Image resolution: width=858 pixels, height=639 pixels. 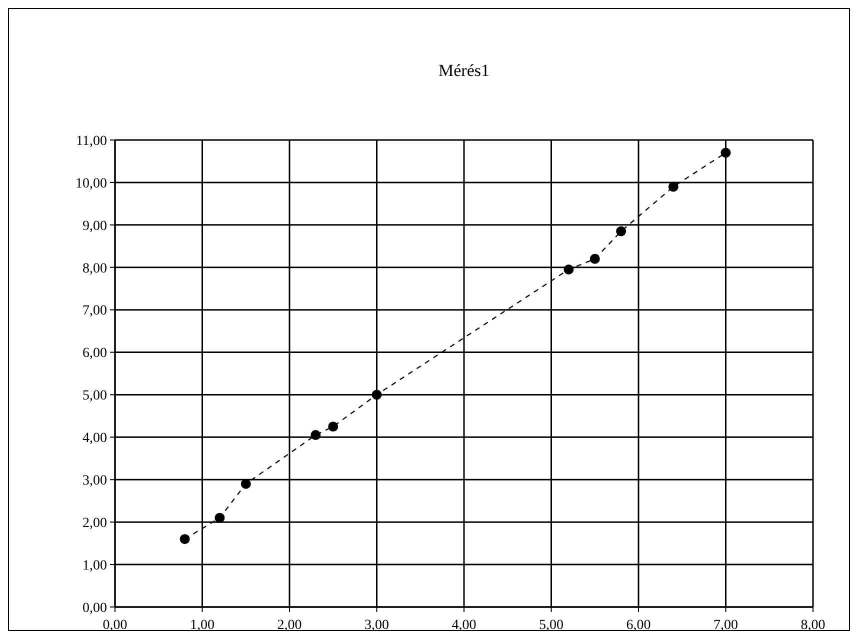 I want to click on x-tick-label: 7,00, so click(x=726, y=625).